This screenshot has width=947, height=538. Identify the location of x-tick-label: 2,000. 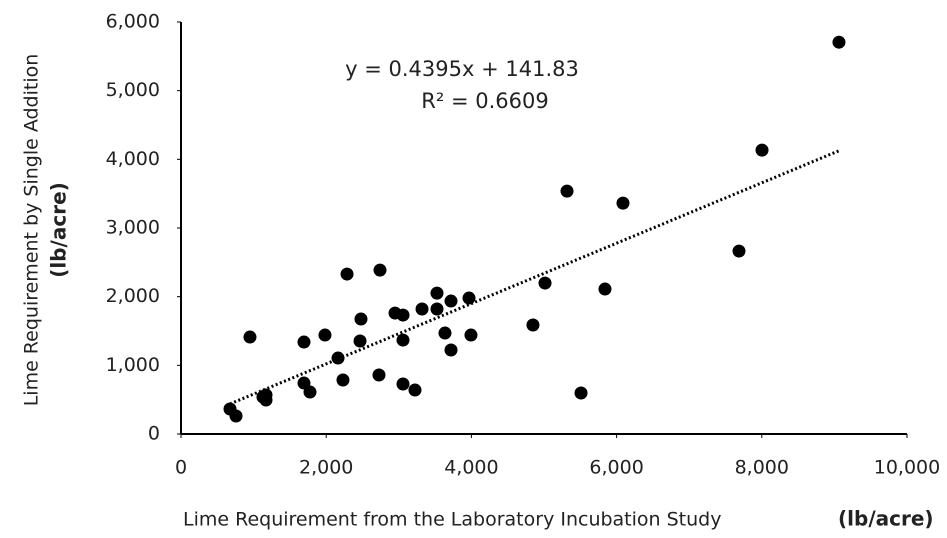
(326, 468).